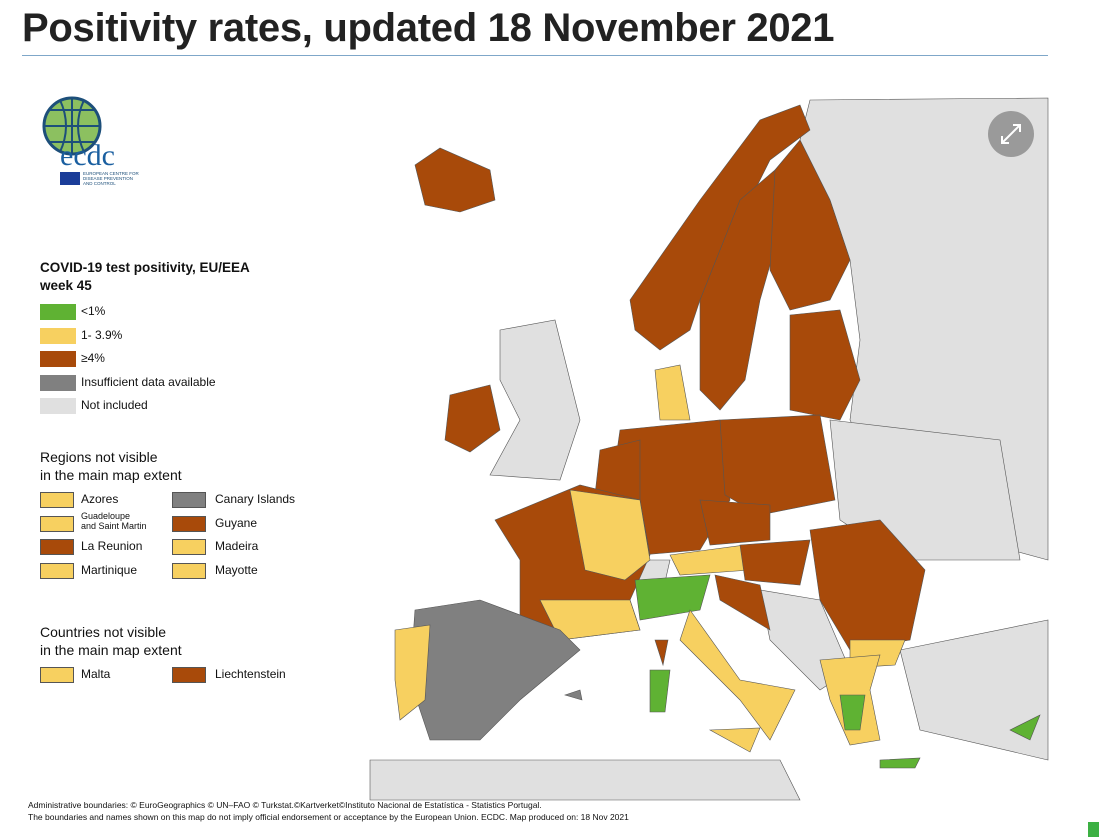 This screenshot has height=837, width=1099. I want to click on name: Mayotte, so click(236, 569).